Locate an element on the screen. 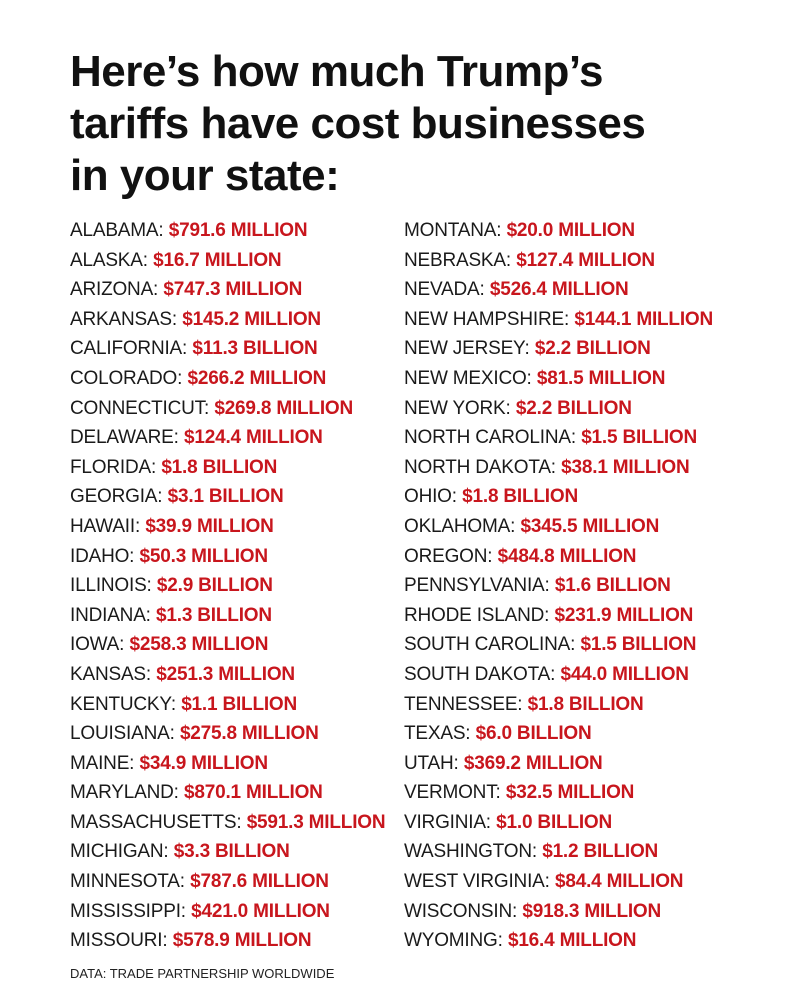  state-name: ALABAMA: is located at coordinates (117, 230).